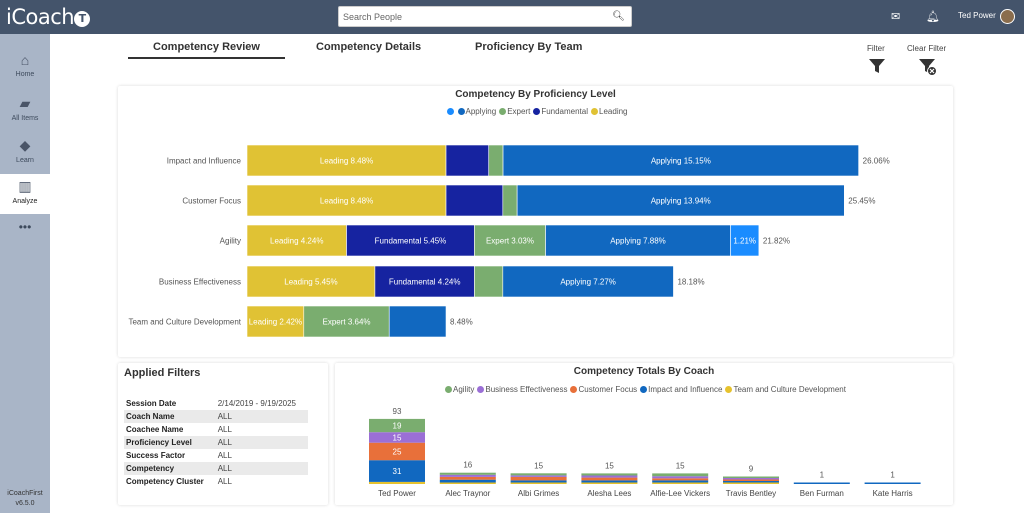 The image size is (1024, 513). I want to click on filter-name: Proficiency Level, so click(159, 442).